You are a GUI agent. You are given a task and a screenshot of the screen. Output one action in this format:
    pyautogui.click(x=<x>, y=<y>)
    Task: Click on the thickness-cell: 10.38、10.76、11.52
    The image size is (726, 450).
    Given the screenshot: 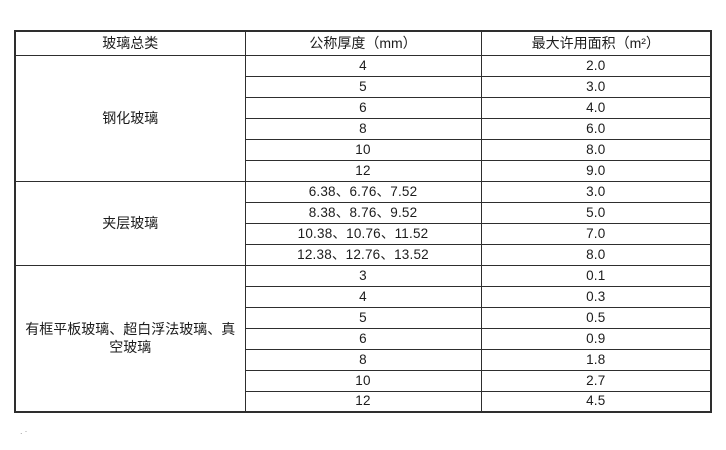 What is the action you would take?
    pyautogui.click(x=363, y=233)
    